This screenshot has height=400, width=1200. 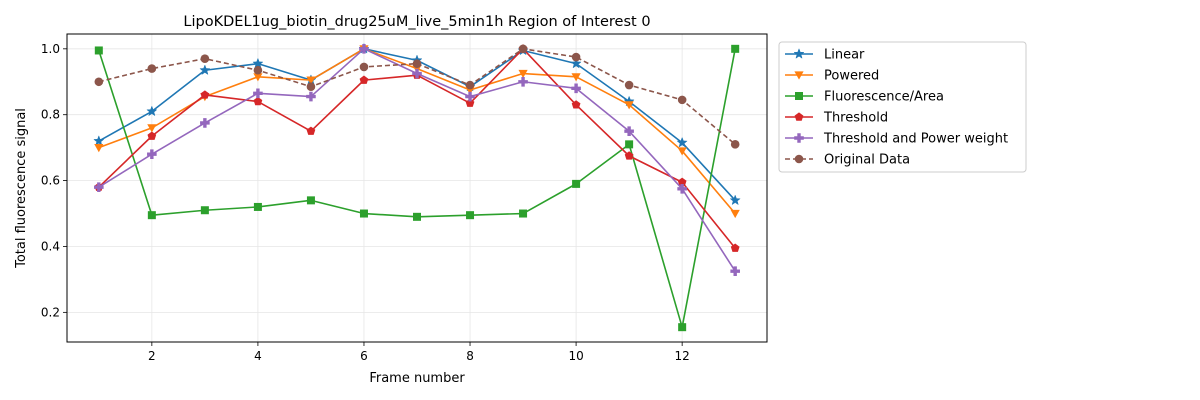 What do you see at coordinates (364, 356) in the screenshot?
I see `x-tick-label: 6` at bounding box center [364, 356].